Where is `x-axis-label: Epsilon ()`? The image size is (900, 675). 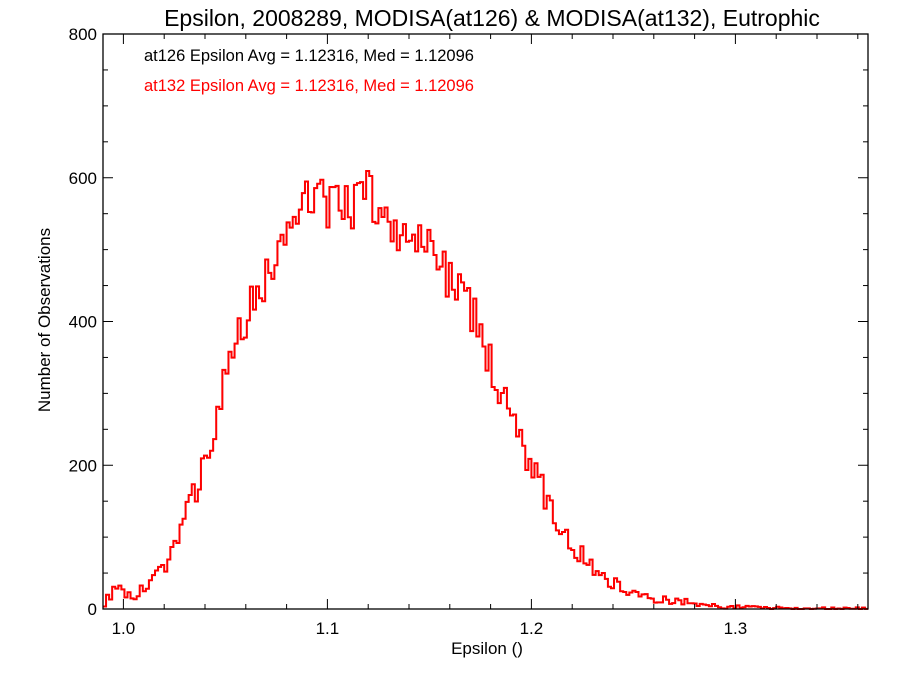
x-axis-label: Epsilon () is located at coordinates (487, 648).